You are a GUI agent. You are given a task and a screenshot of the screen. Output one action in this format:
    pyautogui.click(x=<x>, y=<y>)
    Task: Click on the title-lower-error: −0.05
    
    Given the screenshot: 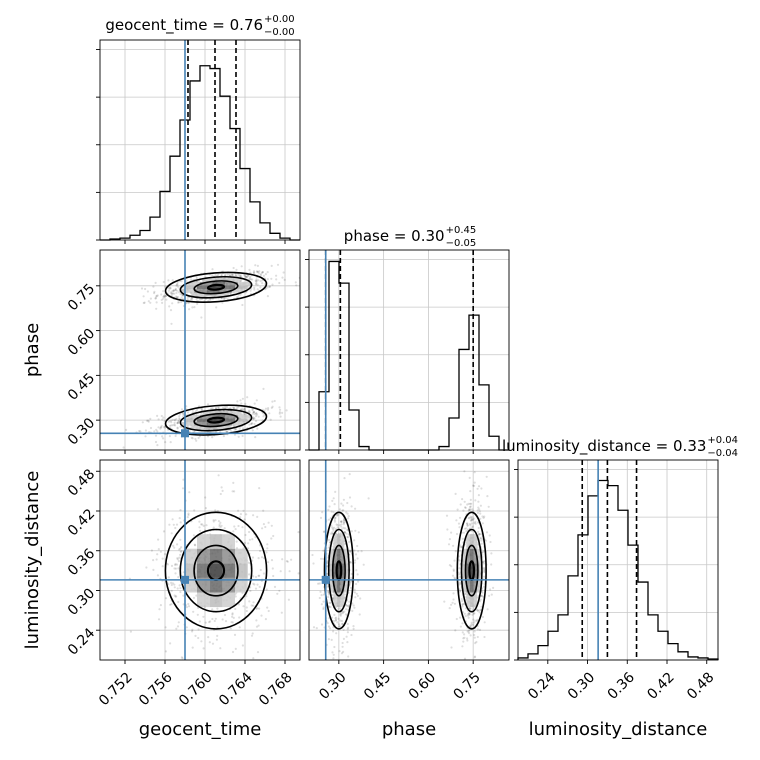 What is the action you would take?
    pyautogui.click(x=461, y=243)
    